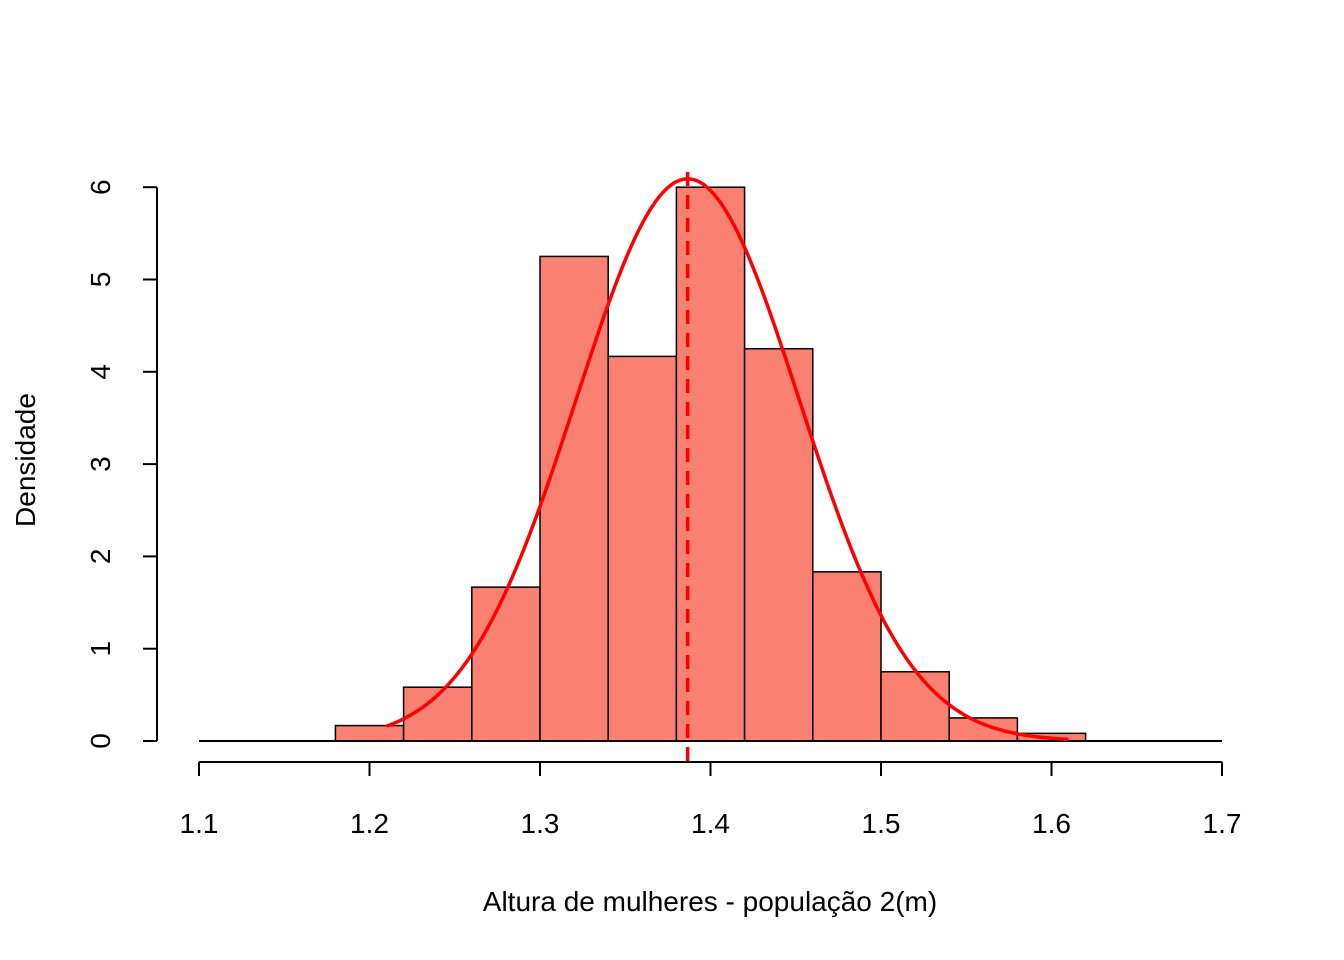  Describe the element at coordinates (25, 460) in the screenshot. I see `y-axis-title: Densidade` at that location.